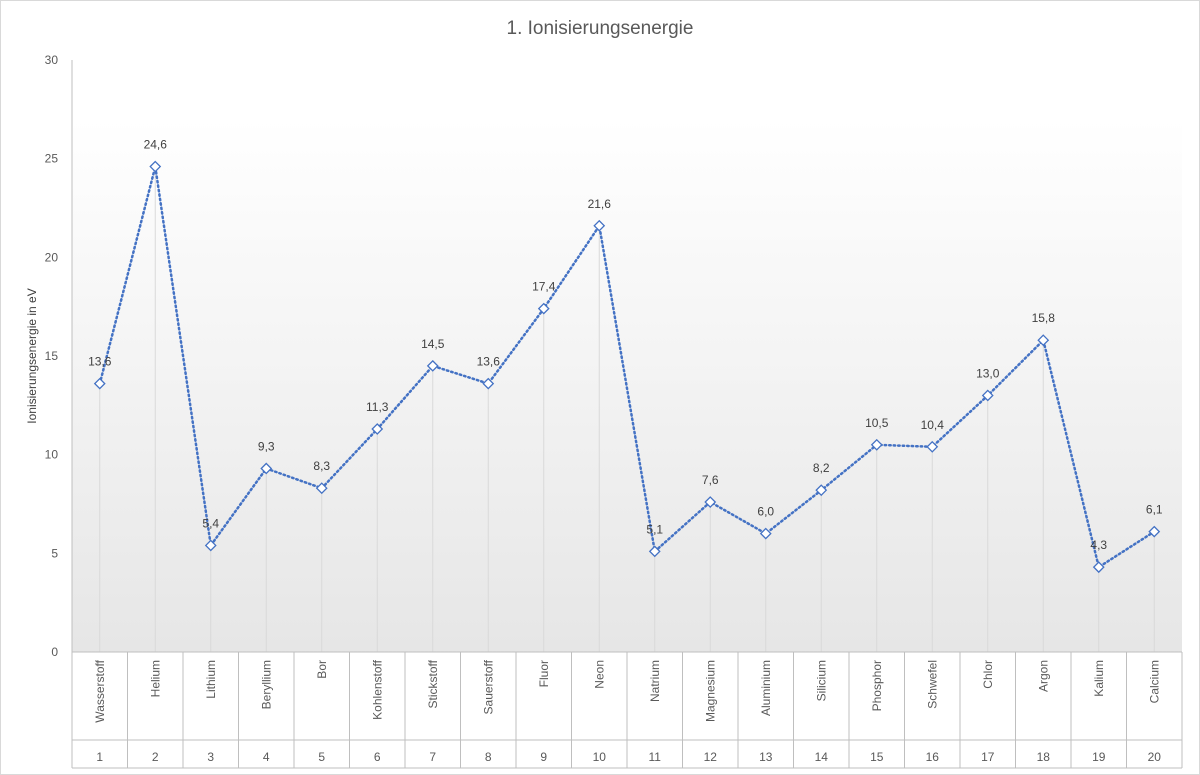 The width and height of the screenshot is (1200, 775). I want to click on y-tick-label: 0, so click(54, 652).